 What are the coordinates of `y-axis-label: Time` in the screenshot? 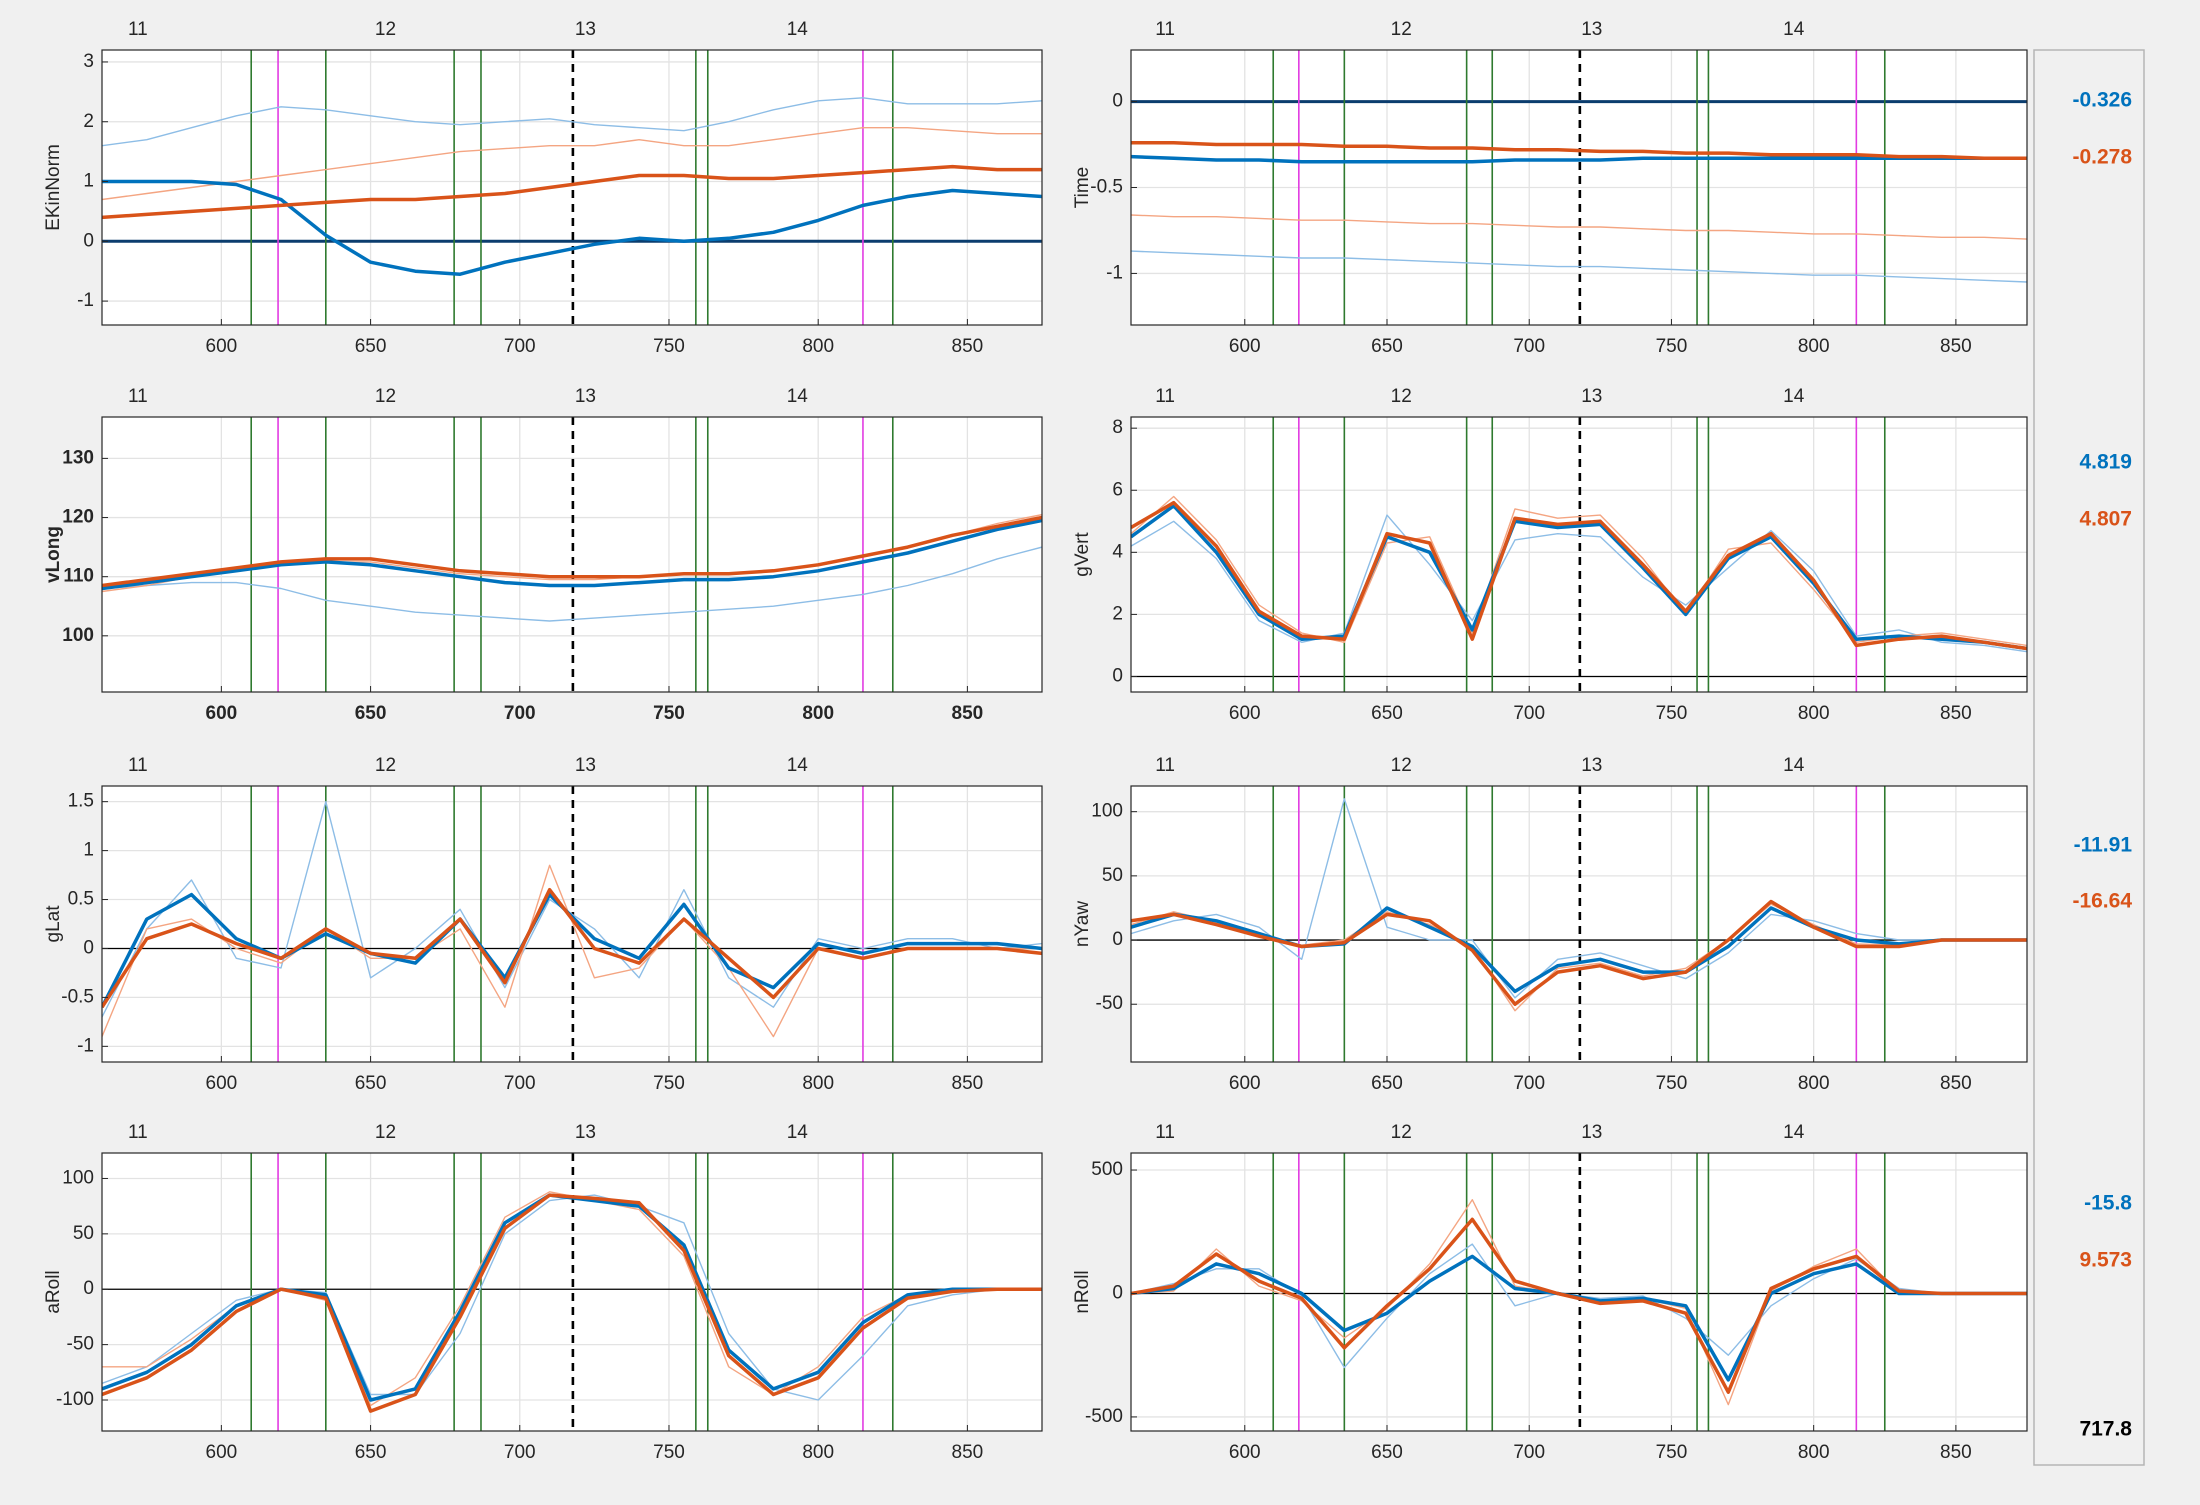 It's located at (1082, 188).